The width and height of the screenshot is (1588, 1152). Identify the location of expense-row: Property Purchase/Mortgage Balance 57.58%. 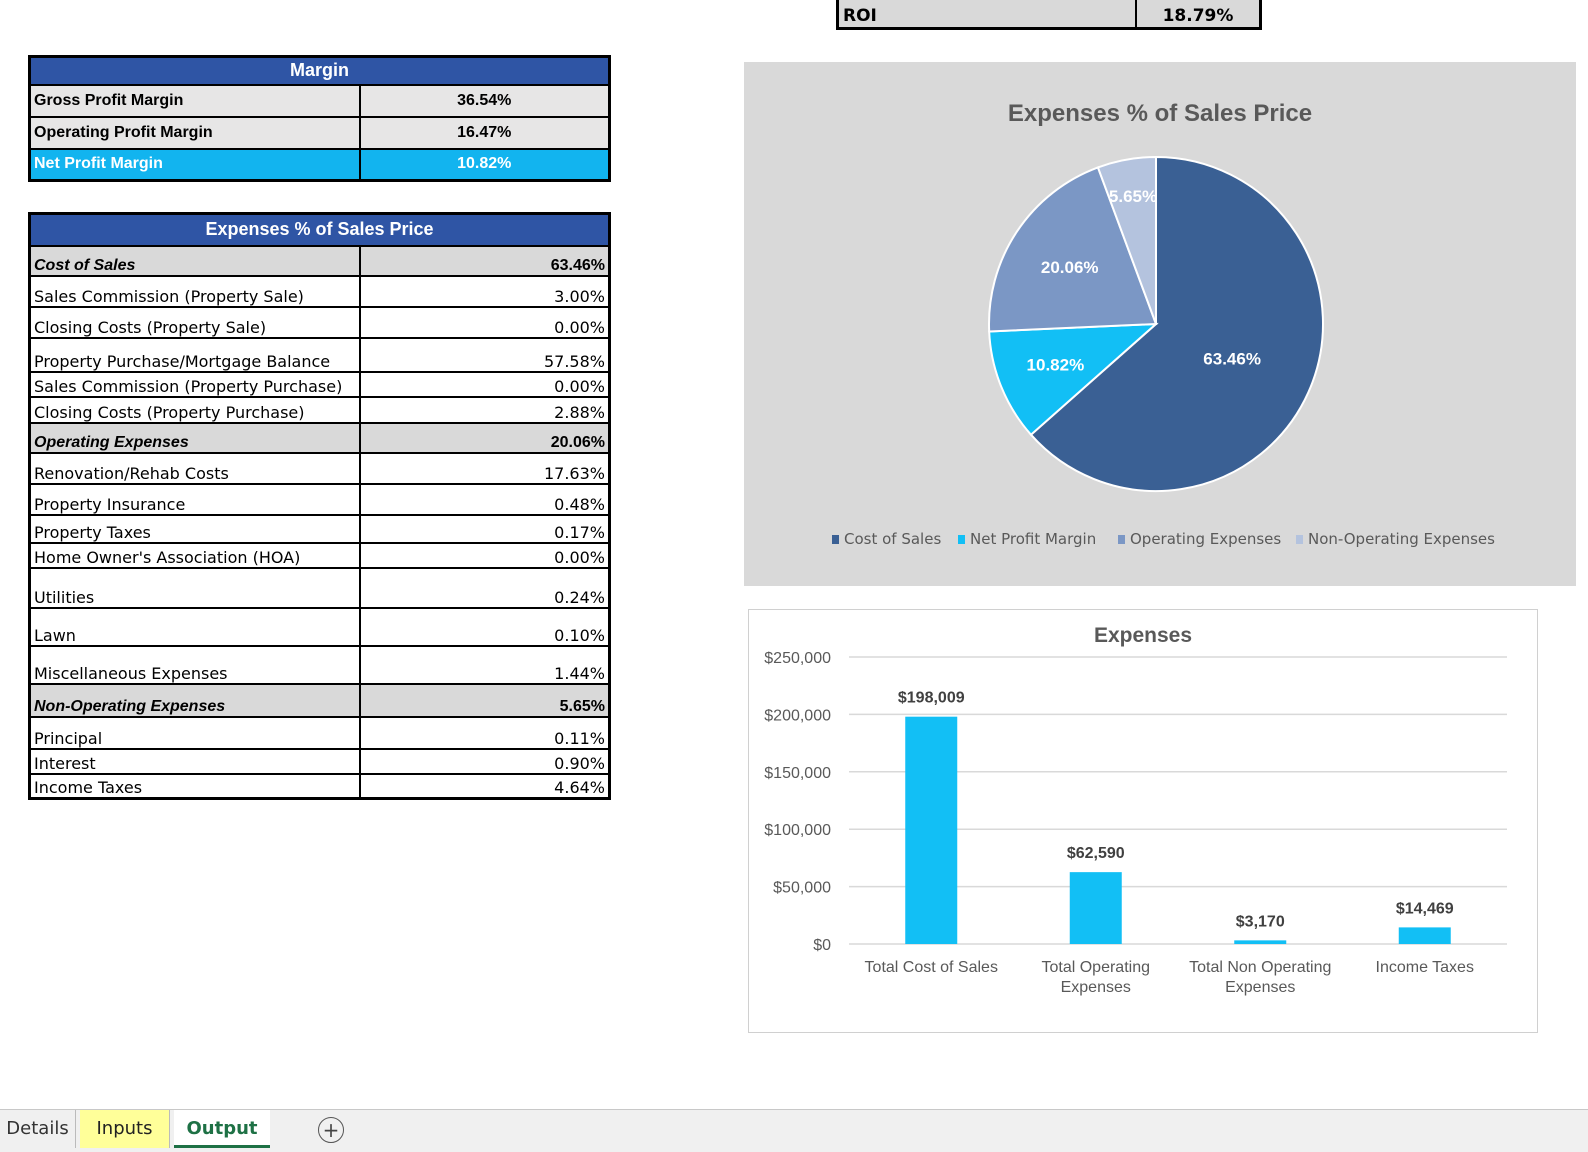
(319, 354).